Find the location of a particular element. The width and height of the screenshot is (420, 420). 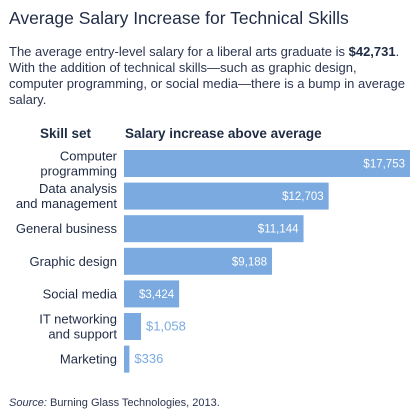

category-label-line: Marketing is located at coordinates (88, 359).